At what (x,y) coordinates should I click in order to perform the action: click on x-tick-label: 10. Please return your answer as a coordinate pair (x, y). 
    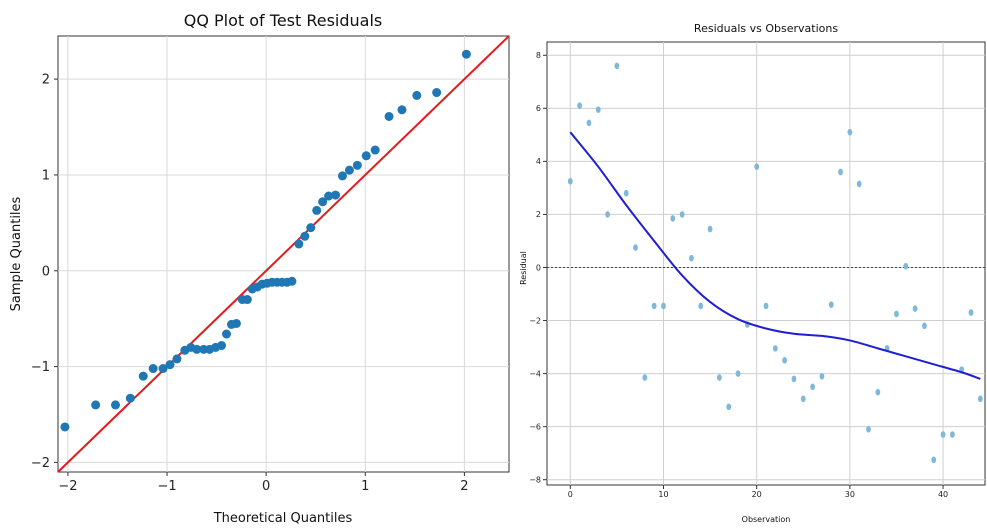
    Looking at the image, I should click on (663, 494).